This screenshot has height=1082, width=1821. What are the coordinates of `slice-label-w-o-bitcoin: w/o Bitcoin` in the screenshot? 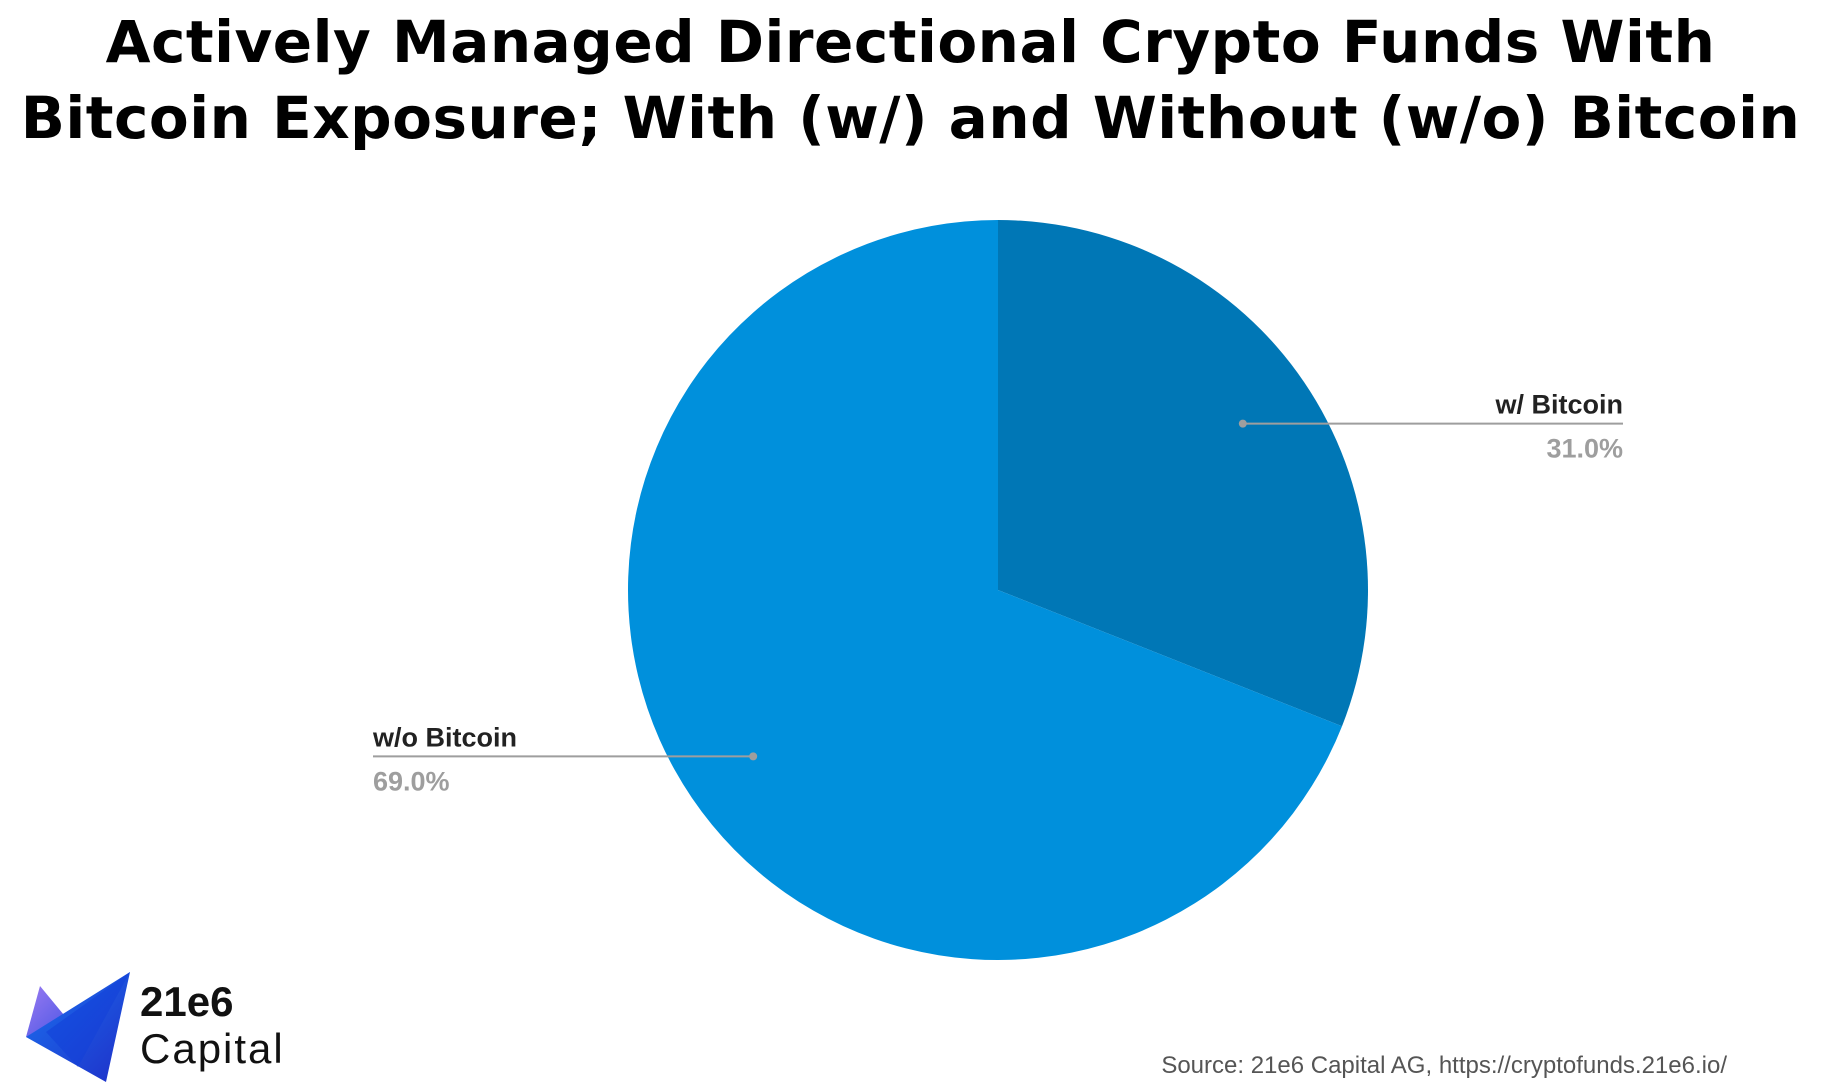 It's located at (444, 737).